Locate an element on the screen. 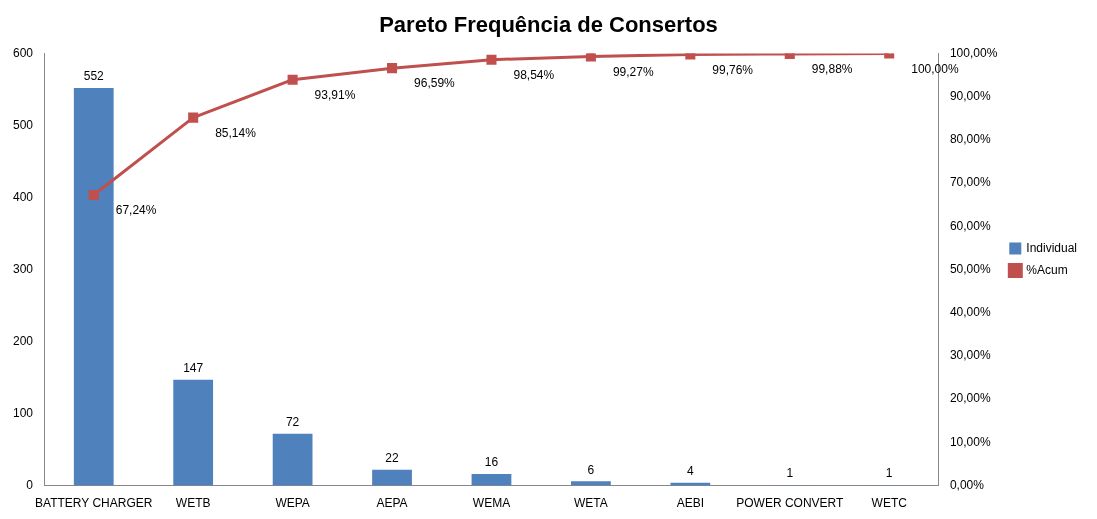  data-label: 98,54% is located at coordinates (534, 75).